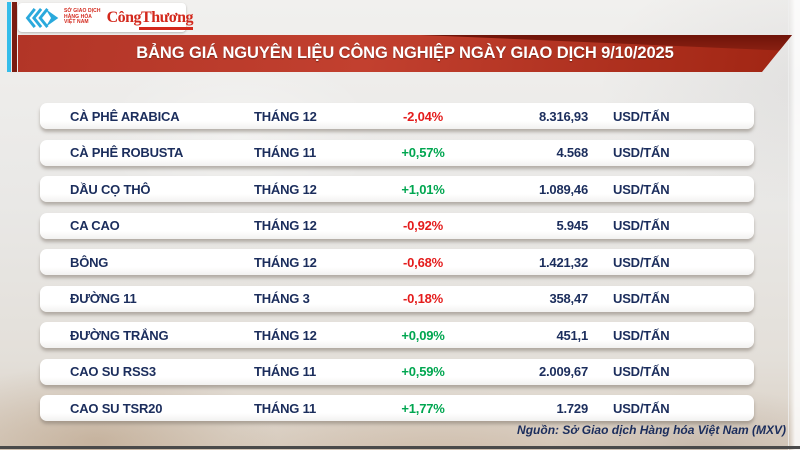  What do you see at coordinates (103, 298) in the screenshot?
I see `commodity-name: ĐƯỜNG 11` at bounding box center [103, 298].